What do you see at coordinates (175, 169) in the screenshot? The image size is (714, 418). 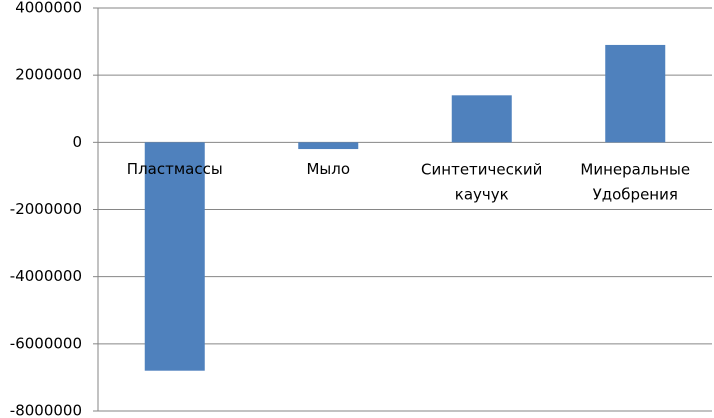 I see `x-tick-label: Пластмассы` at bounding box center [175, 169].